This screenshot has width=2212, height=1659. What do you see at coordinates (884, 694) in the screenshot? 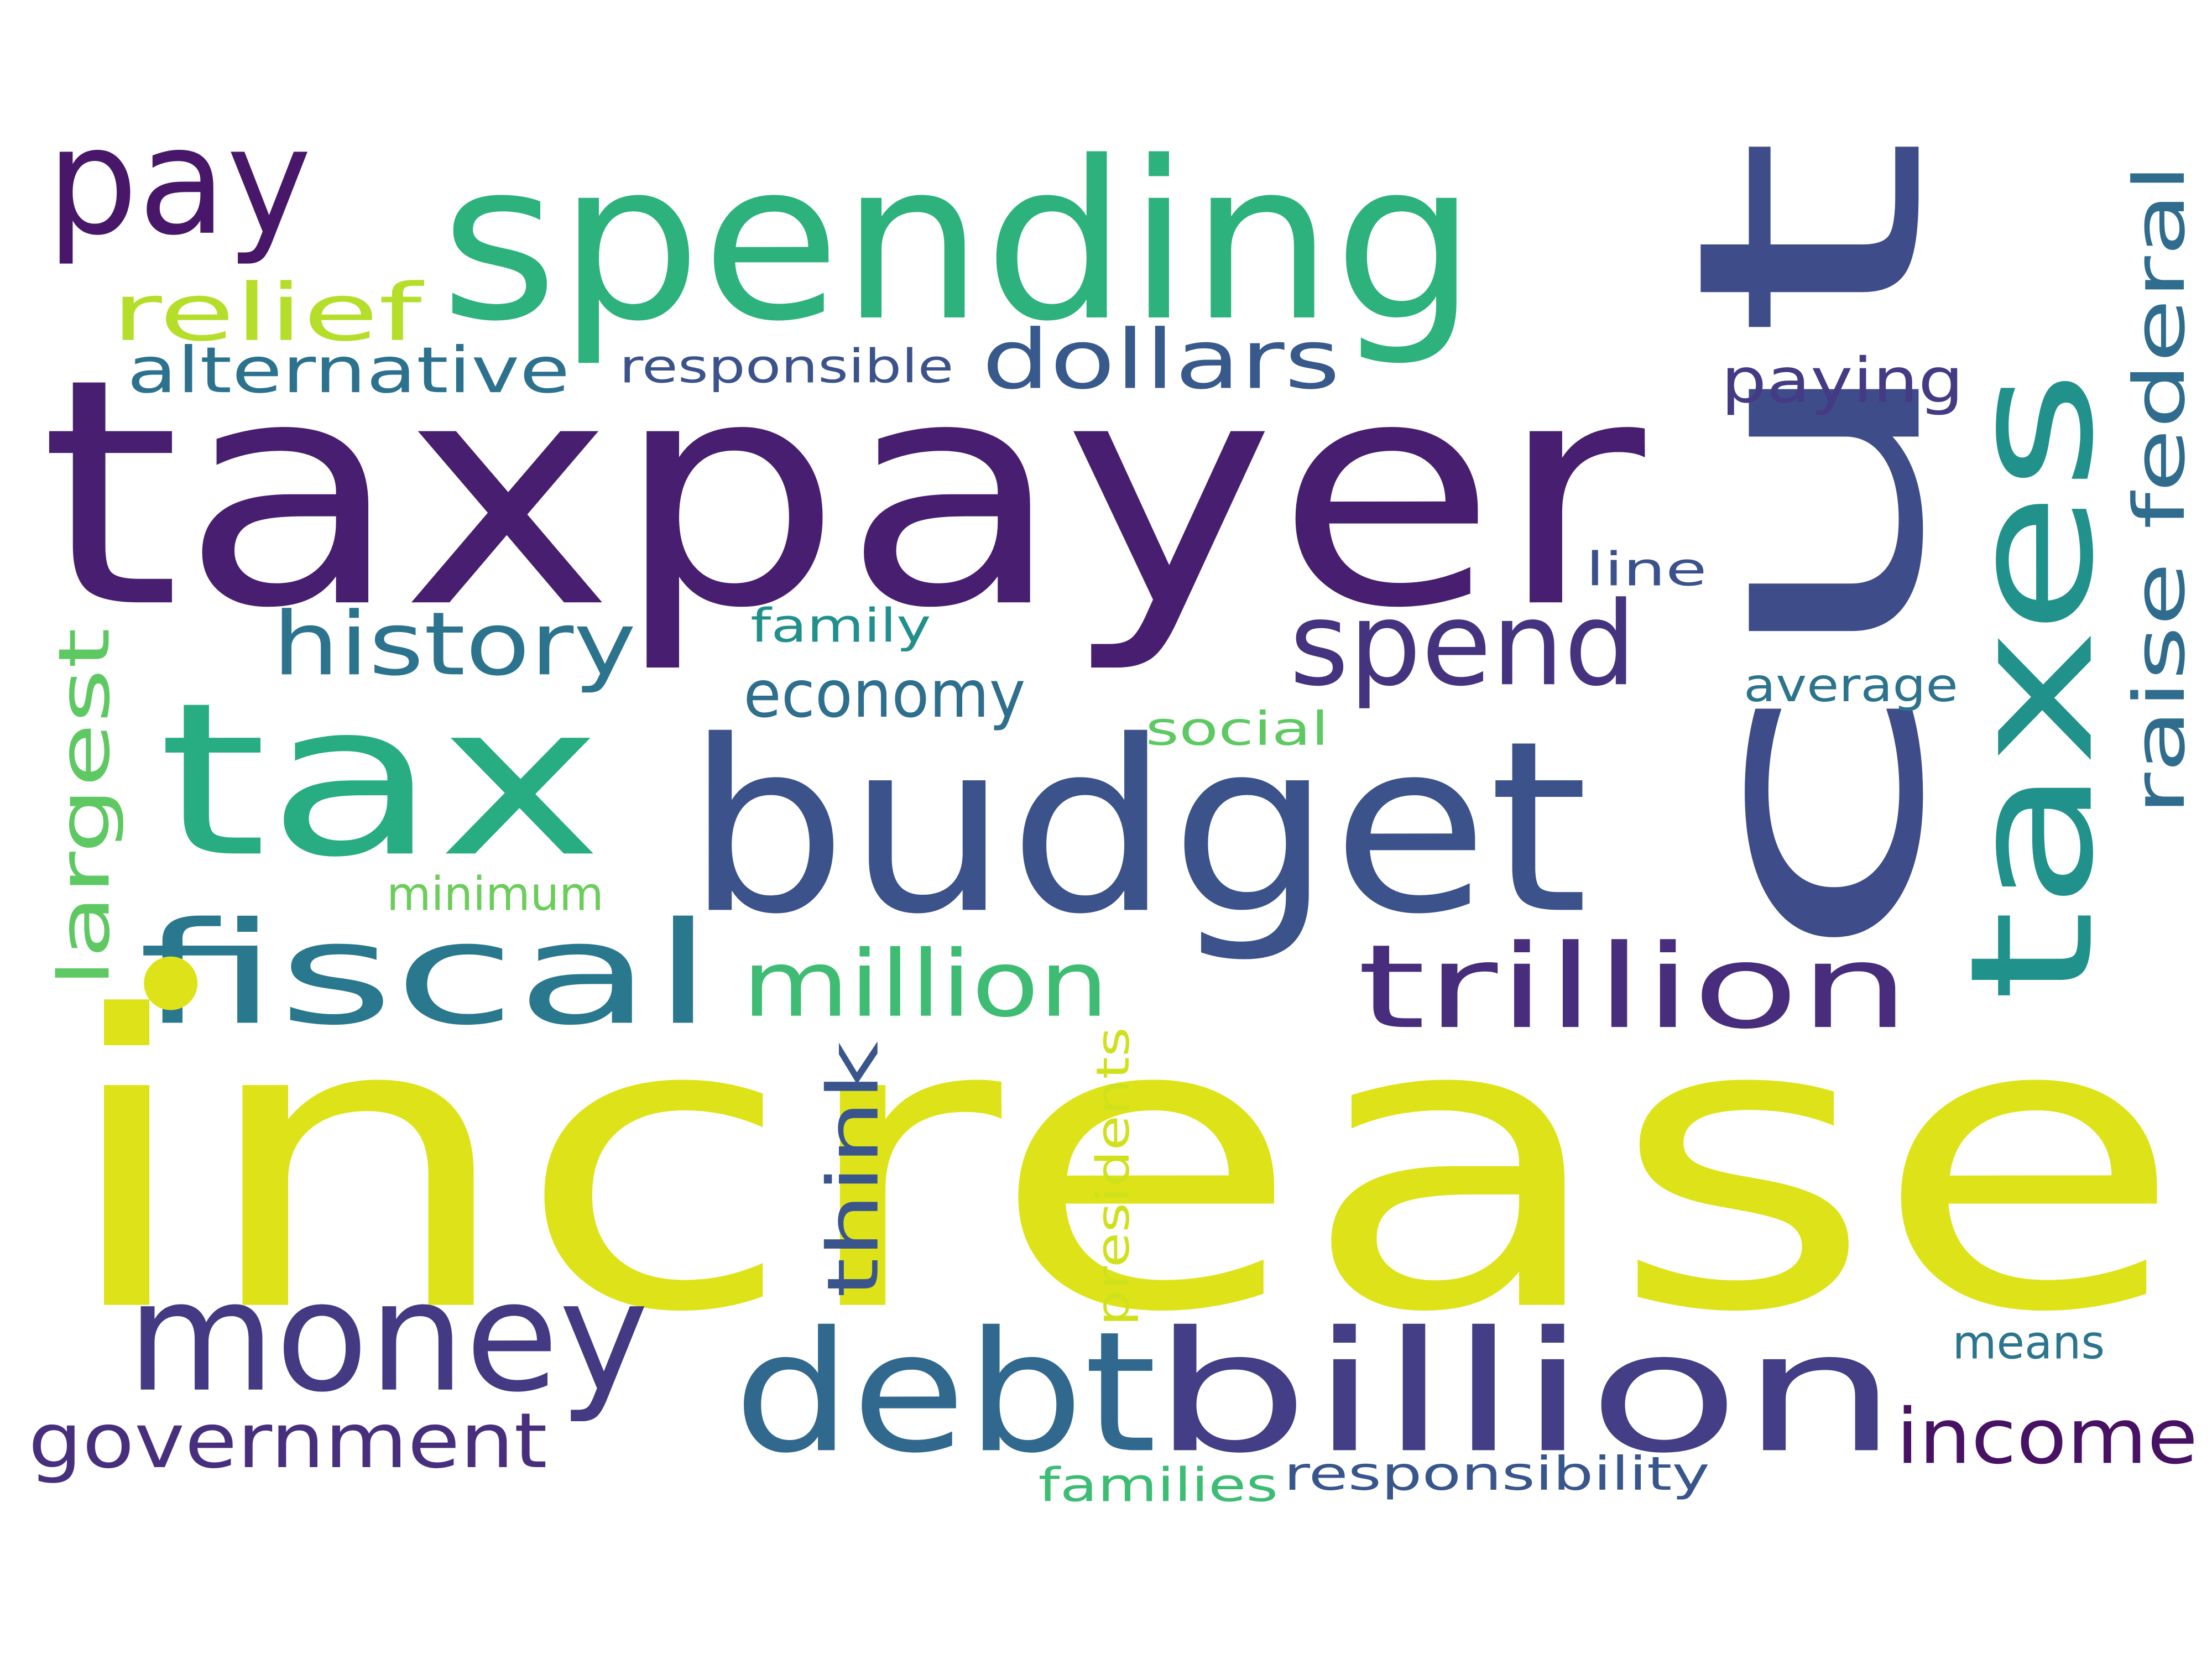
I see `word-economy: economy` at bounding box center [884, 694].